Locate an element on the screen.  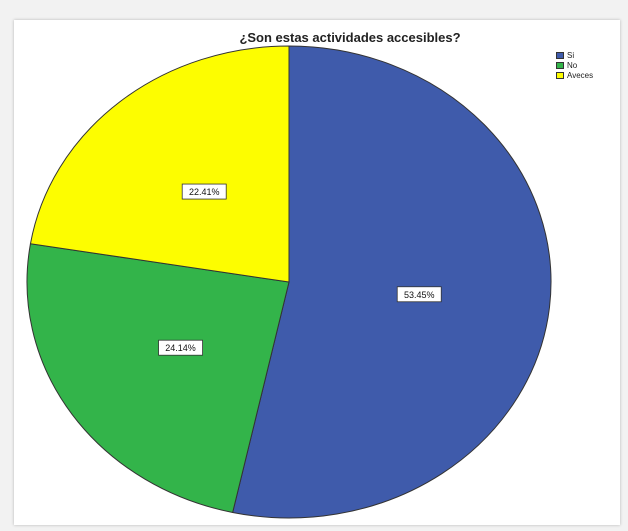
legend-swatch-si is located at coordinates (560, 55).